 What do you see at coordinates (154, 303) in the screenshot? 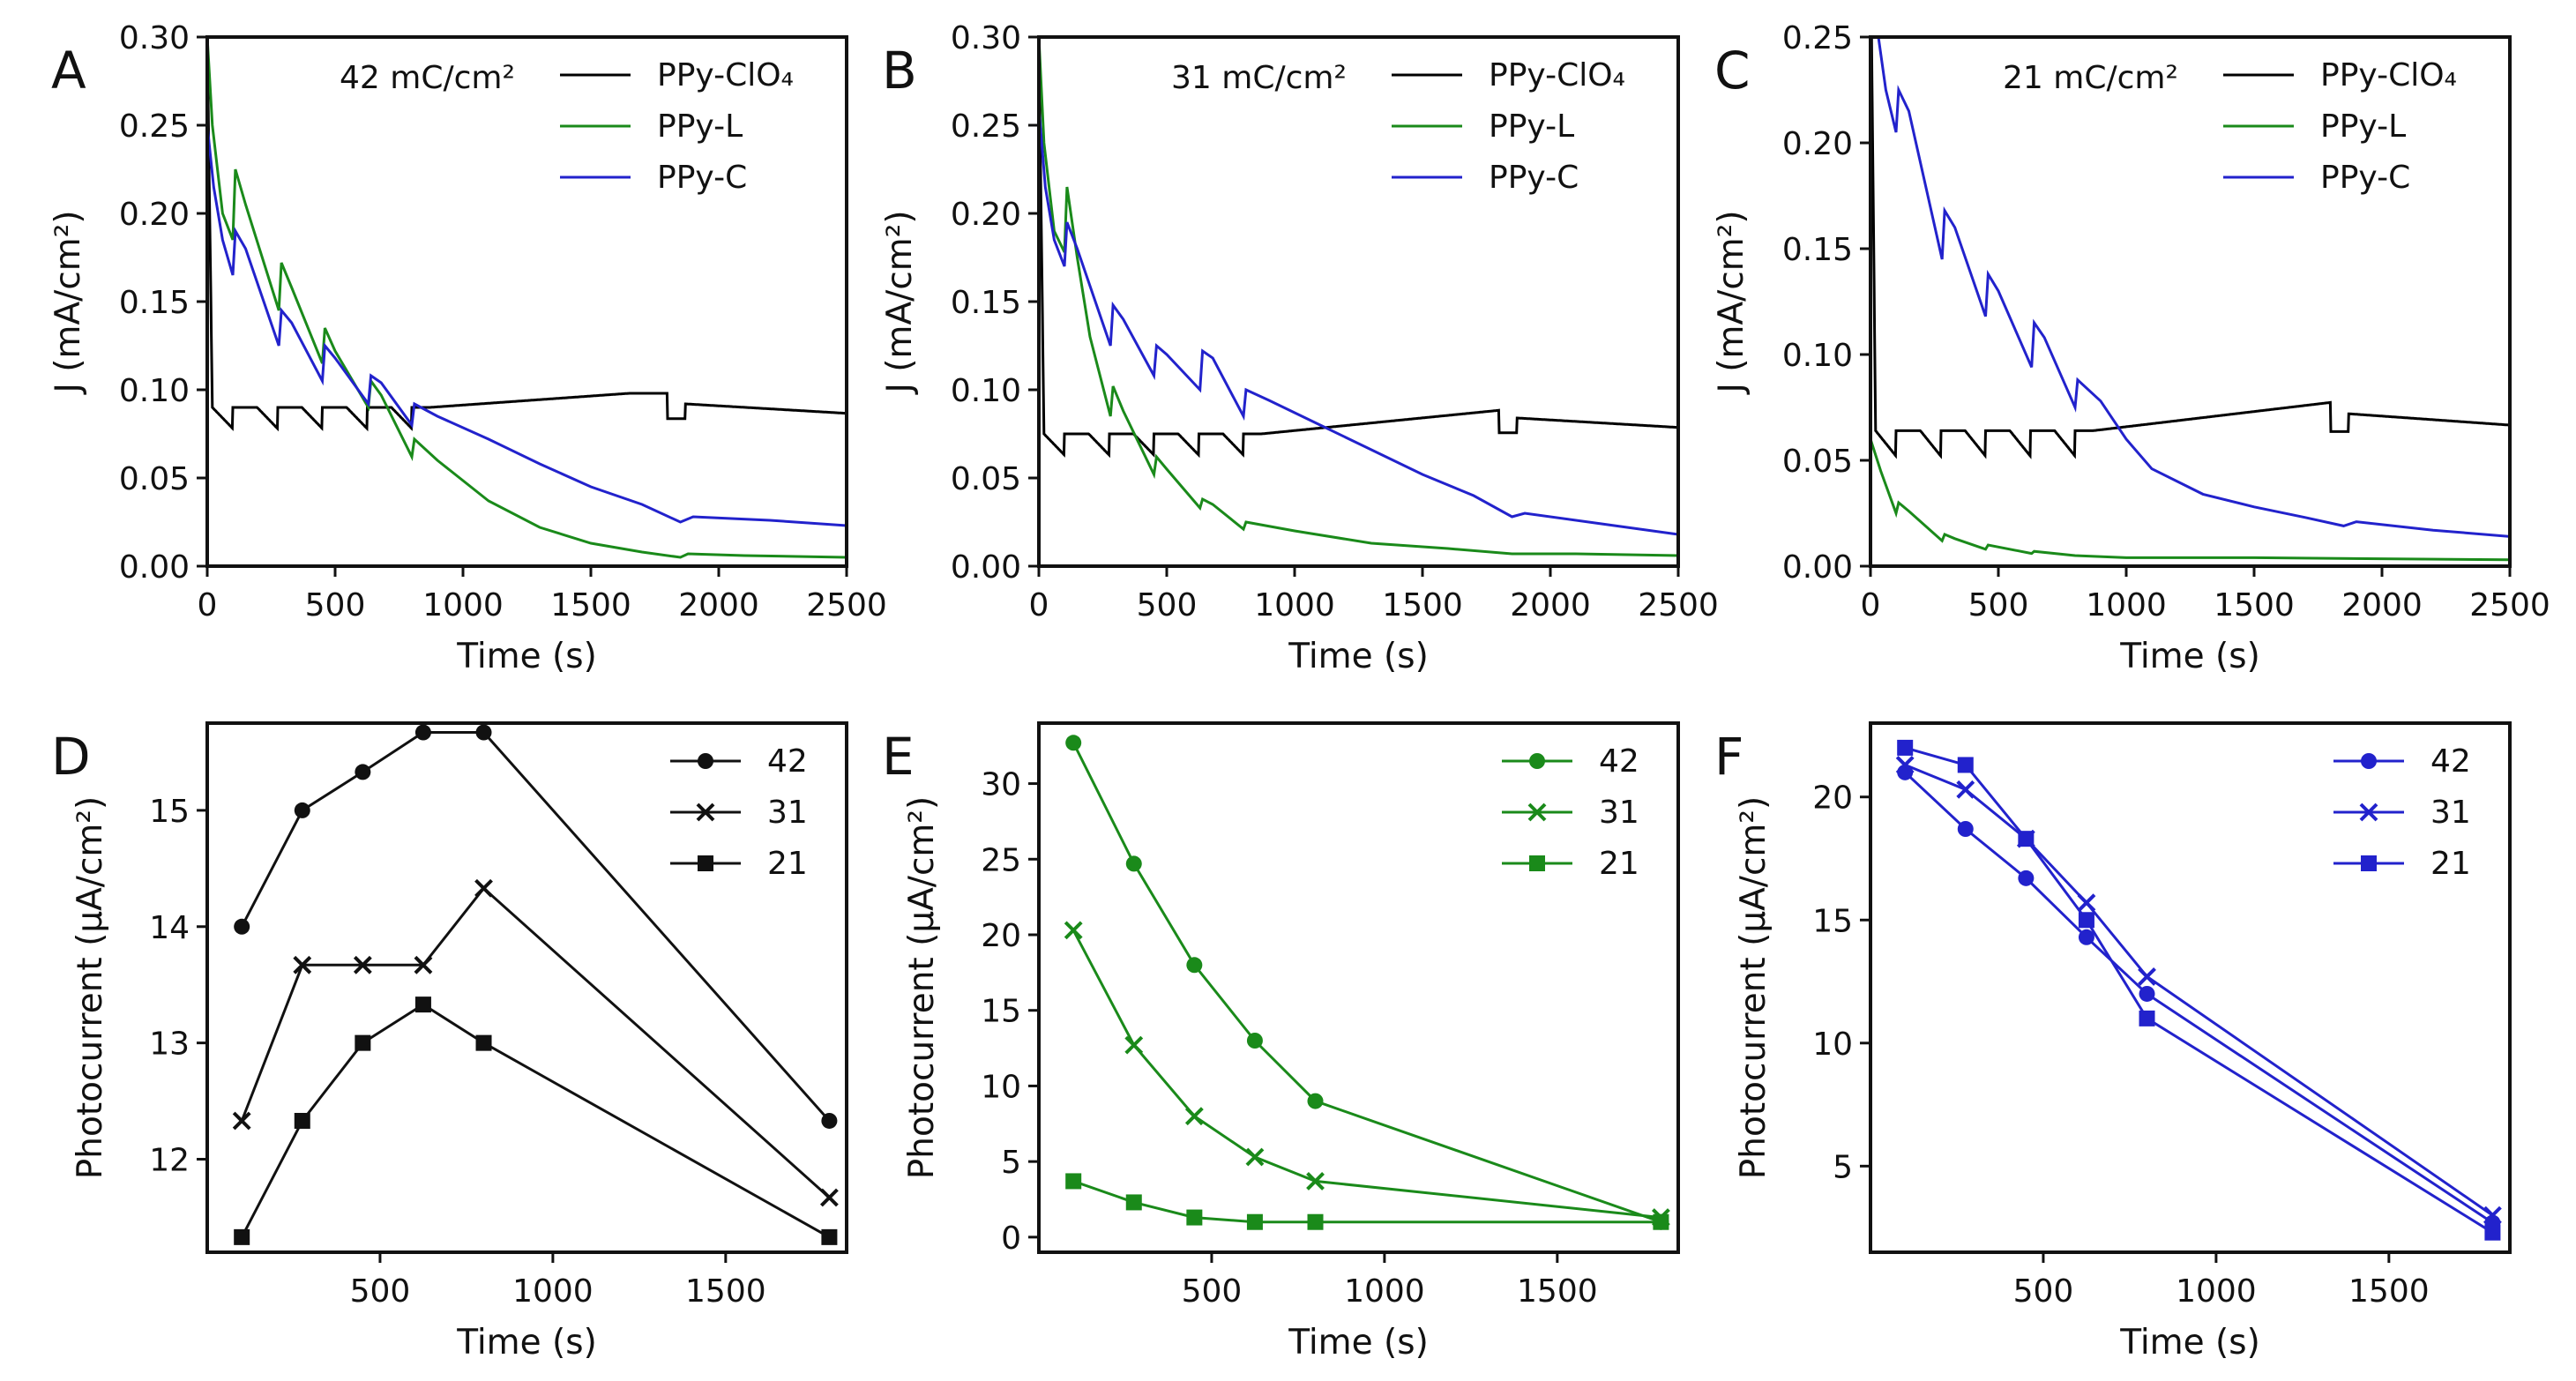
I see `y-tick-label: 0.15` at bounding box center [154, 303].